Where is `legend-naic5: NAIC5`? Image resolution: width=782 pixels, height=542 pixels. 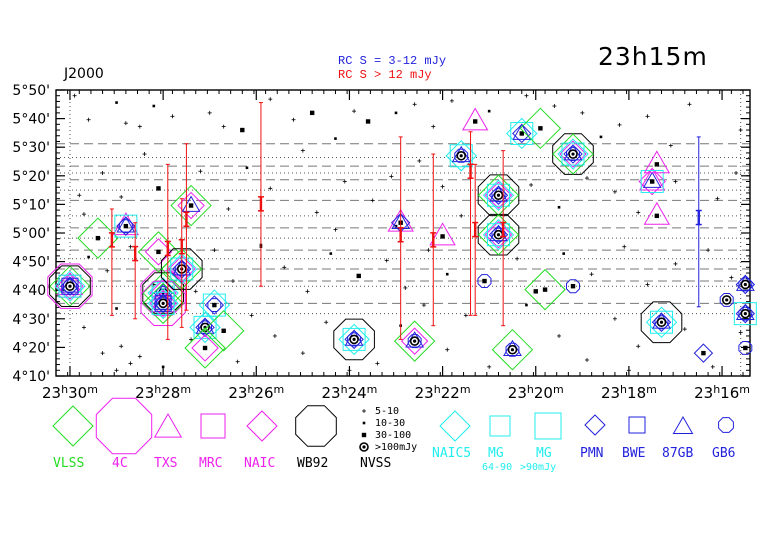
legend-naic5: NAIC5 is located at coordinates (452, 453).